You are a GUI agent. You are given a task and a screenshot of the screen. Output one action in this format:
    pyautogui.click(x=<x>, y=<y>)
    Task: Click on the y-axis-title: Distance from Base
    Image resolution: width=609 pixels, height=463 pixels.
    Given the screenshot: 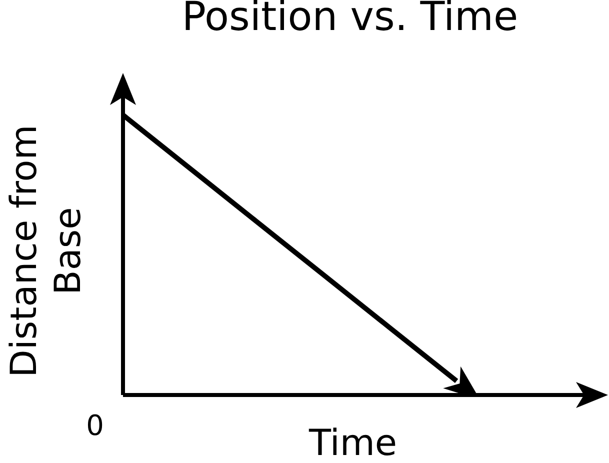 What is the action you would take?
    pyautogui.click(x=46, y=251)
    